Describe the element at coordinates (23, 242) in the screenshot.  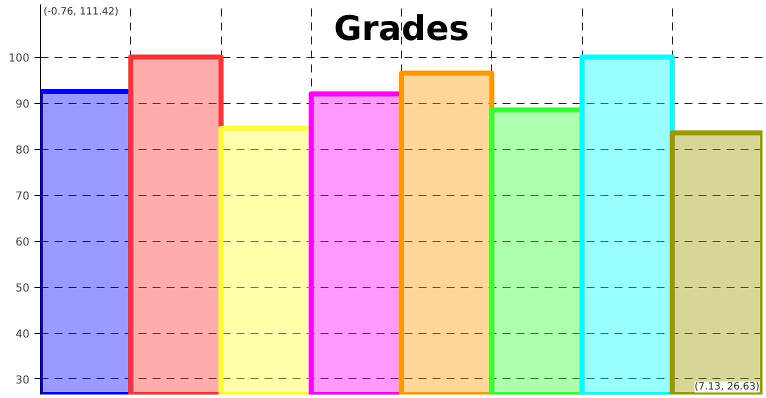
I see `y-tick-label: 60` at that location.